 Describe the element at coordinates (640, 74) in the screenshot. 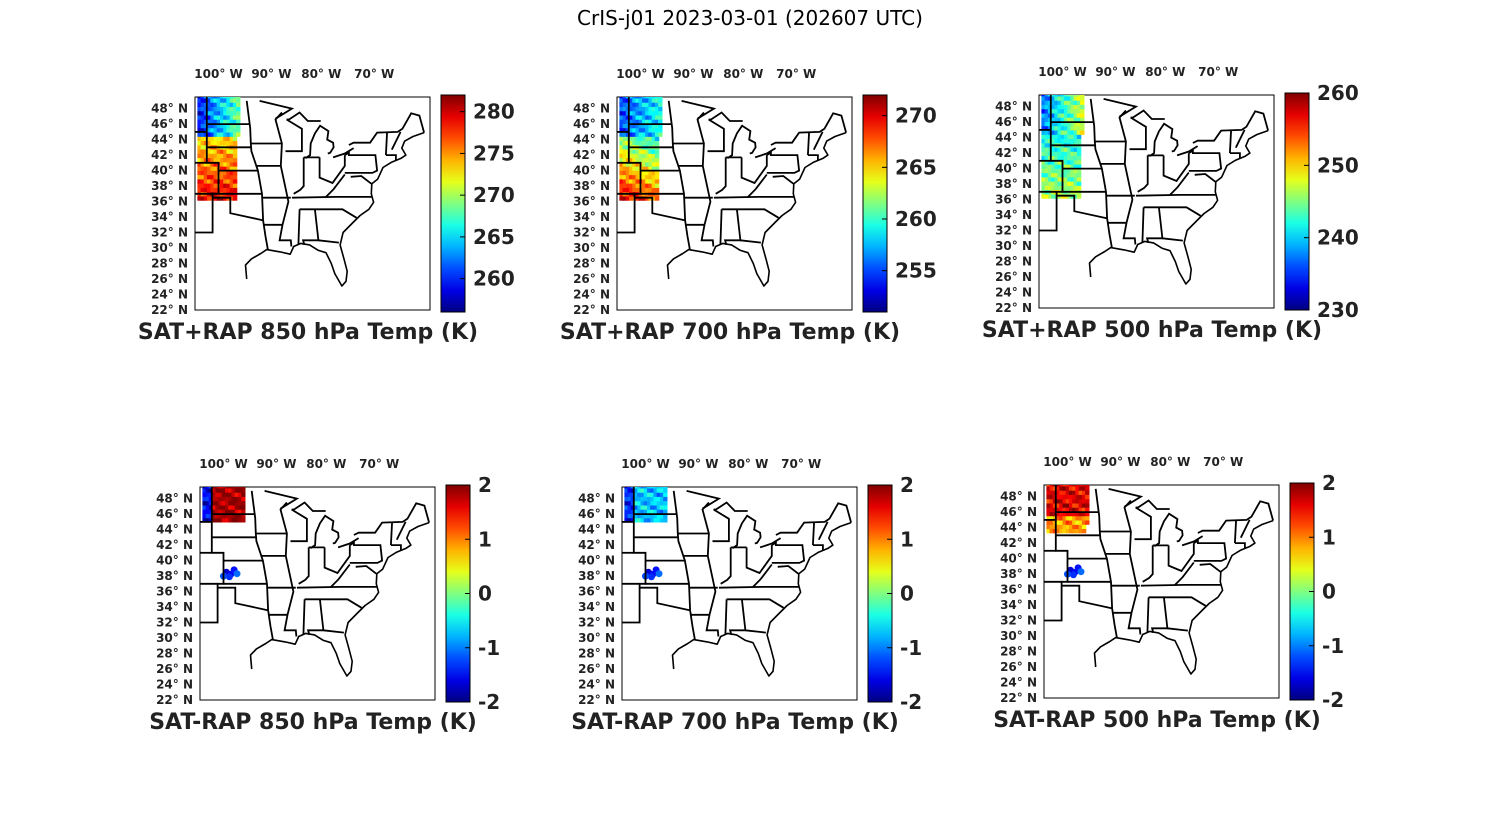

I see `lon-label: 100° W` at that location.